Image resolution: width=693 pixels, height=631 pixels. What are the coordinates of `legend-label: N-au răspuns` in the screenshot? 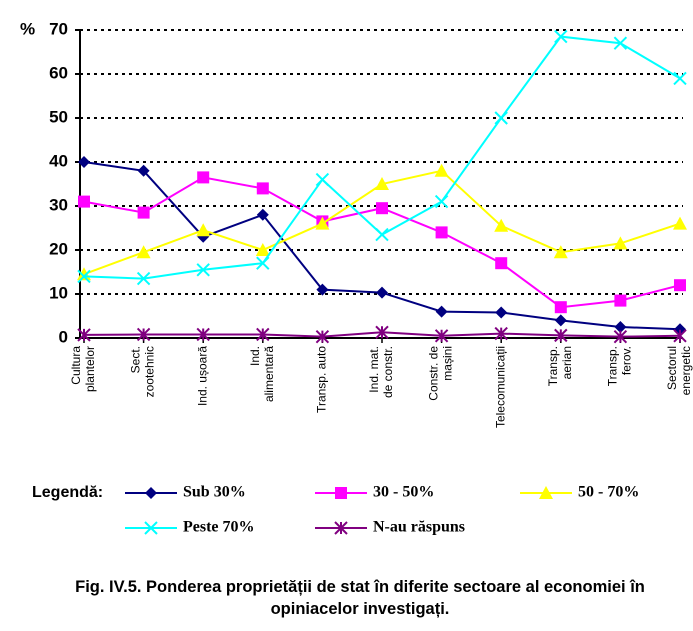 It's located at (419, 527).